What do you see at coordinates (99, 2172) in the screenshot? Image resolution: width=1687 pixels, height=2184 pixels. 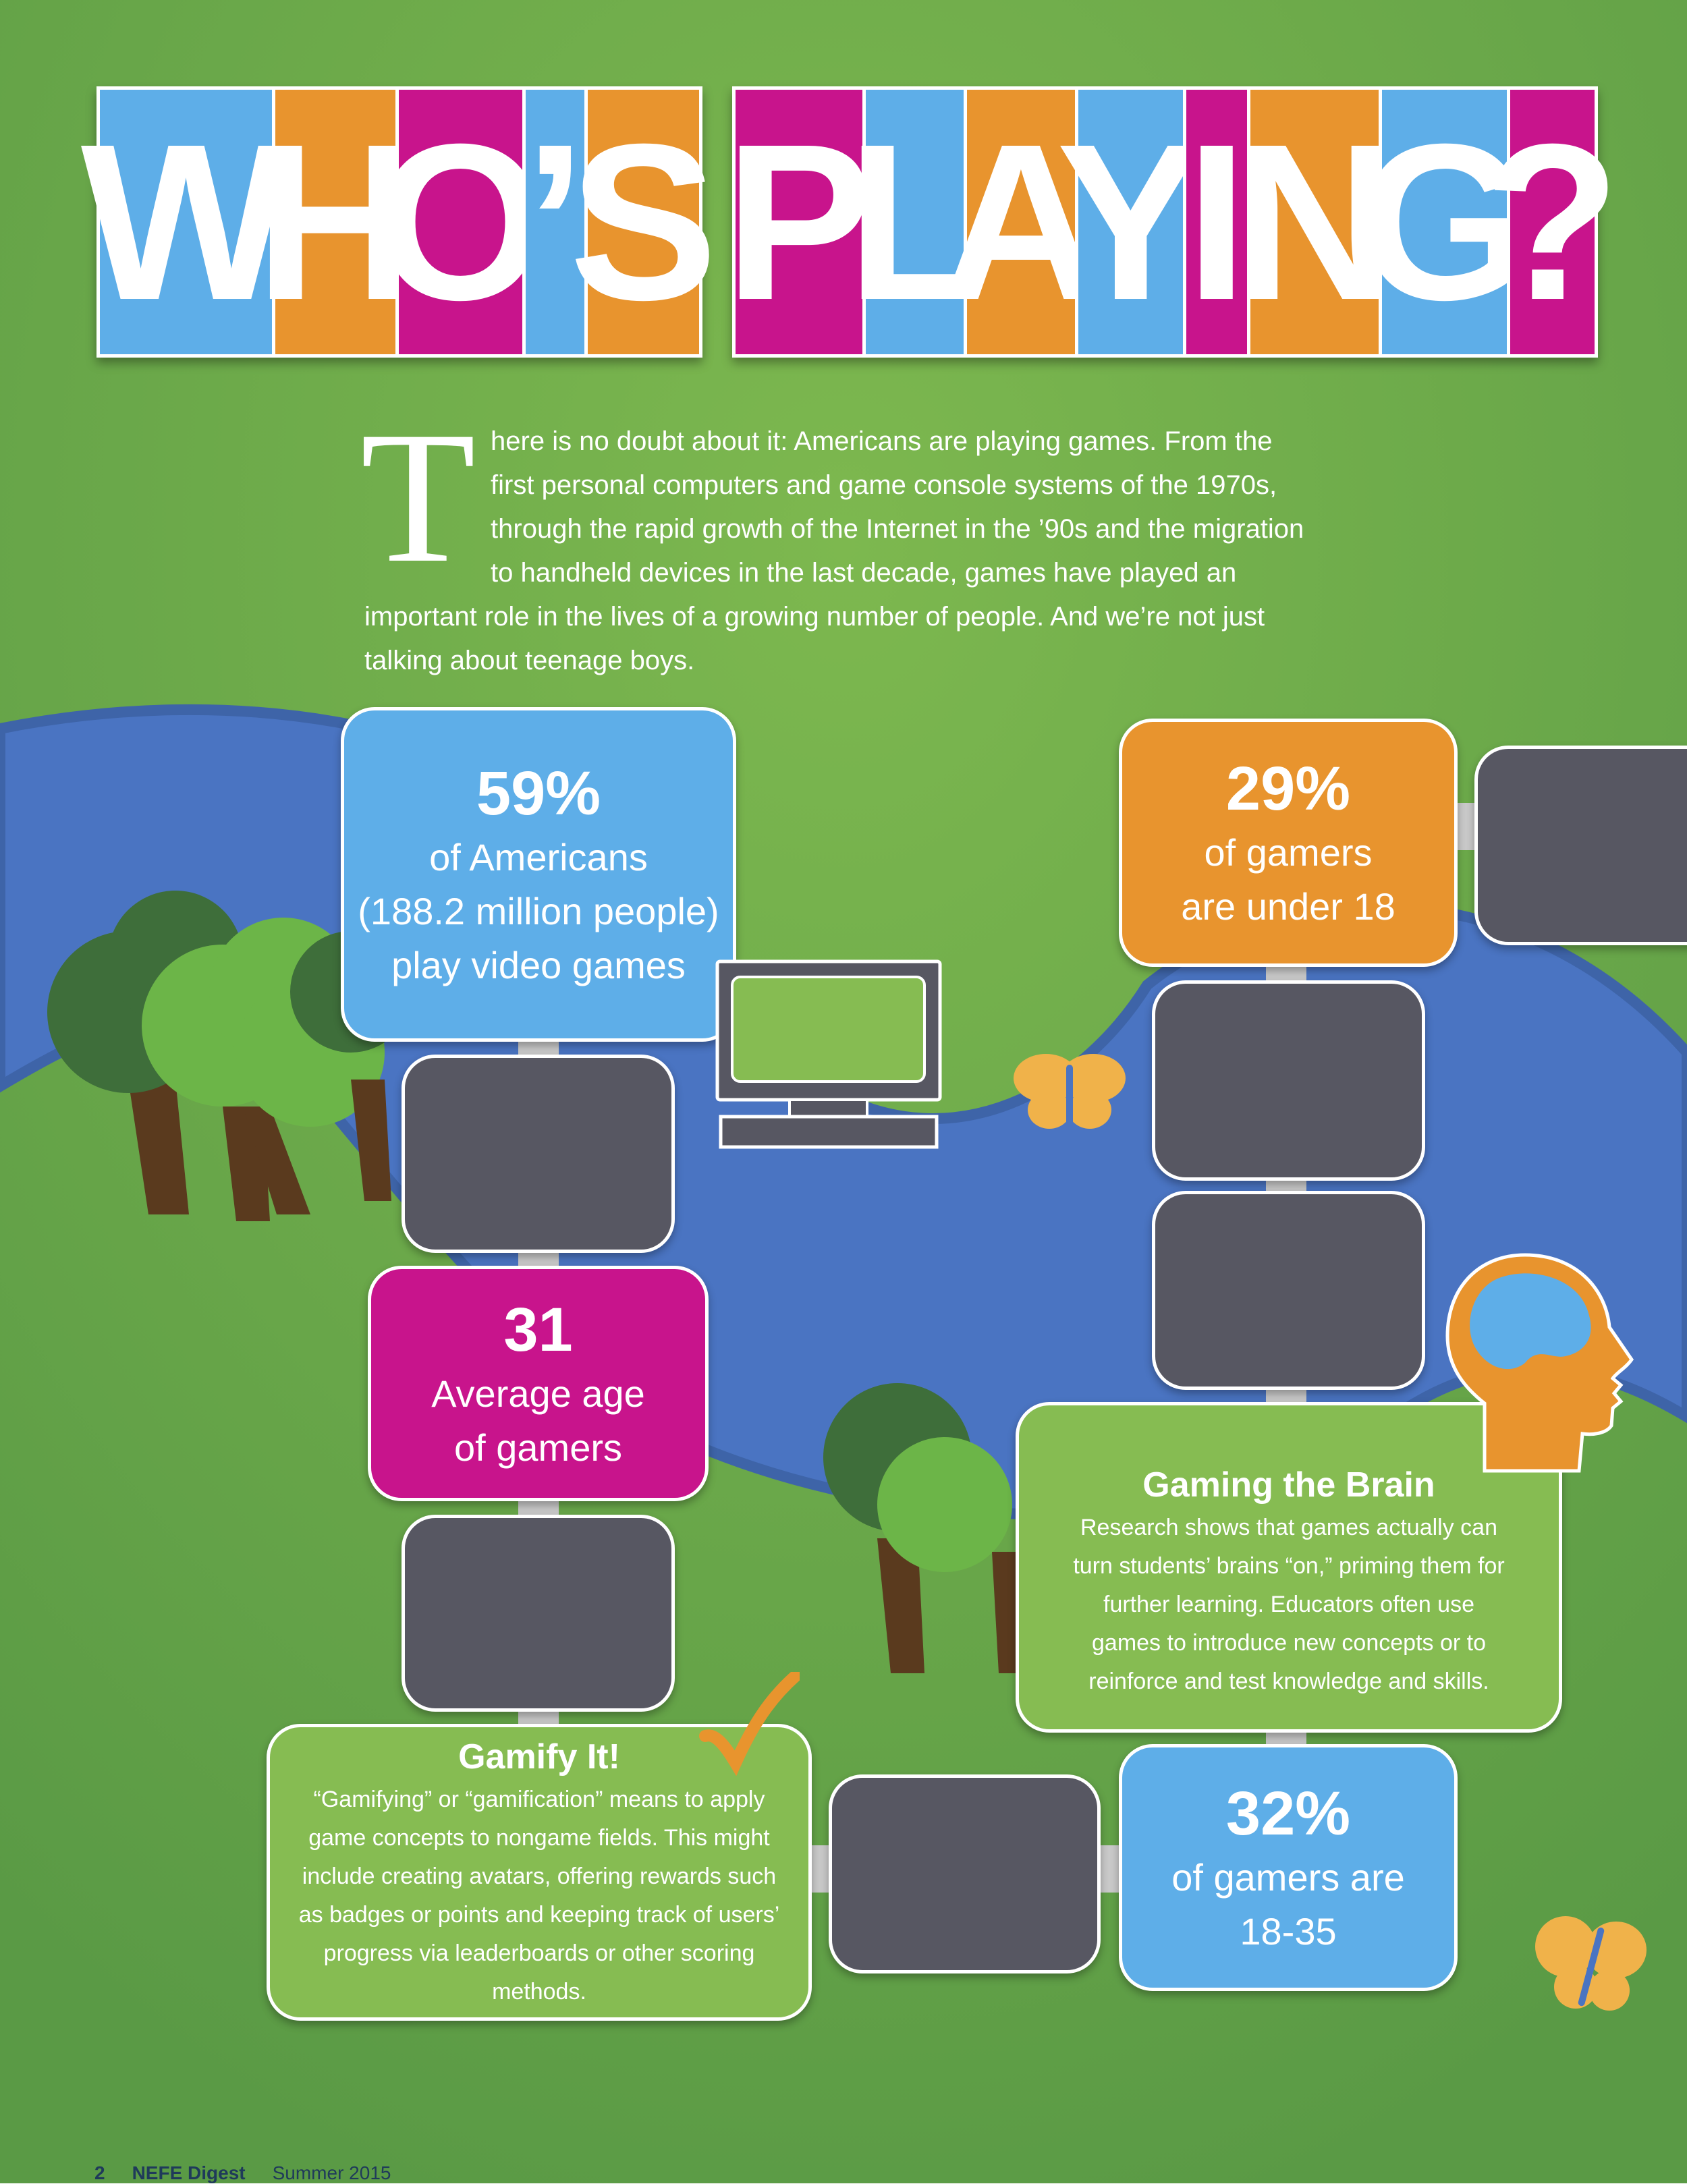 I see `page-number: 2` at bounding box center [99, 2172].